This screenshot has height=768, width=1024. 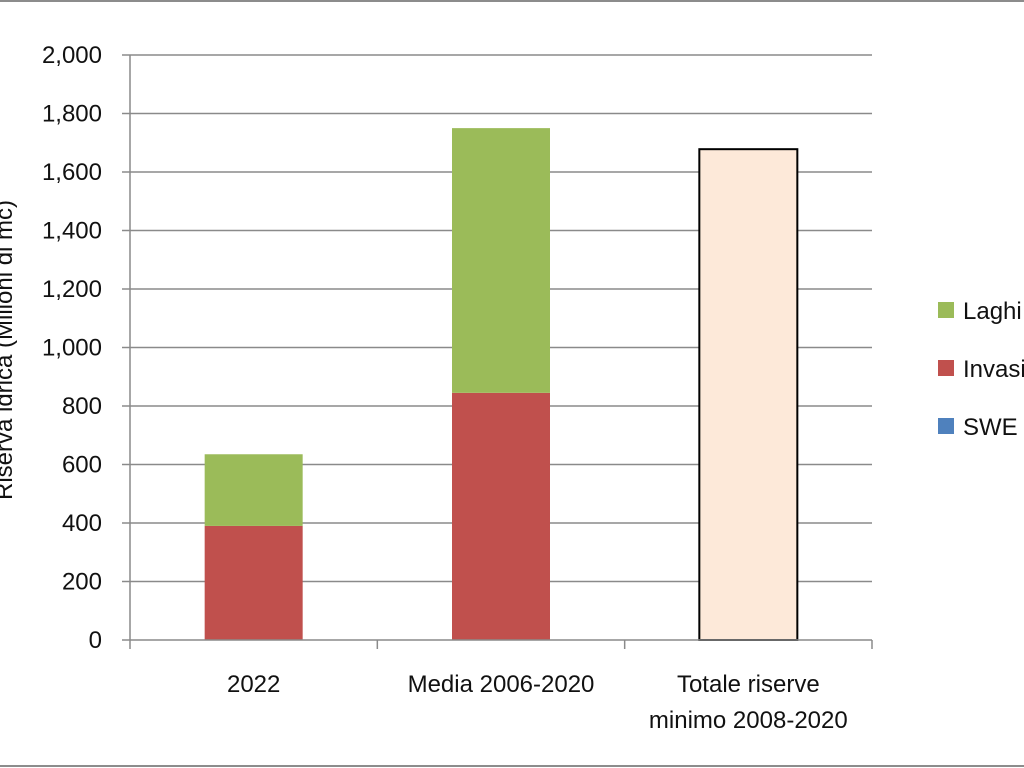 I want to click on y-tick-label: 1,000, so click(x=72, y=348).